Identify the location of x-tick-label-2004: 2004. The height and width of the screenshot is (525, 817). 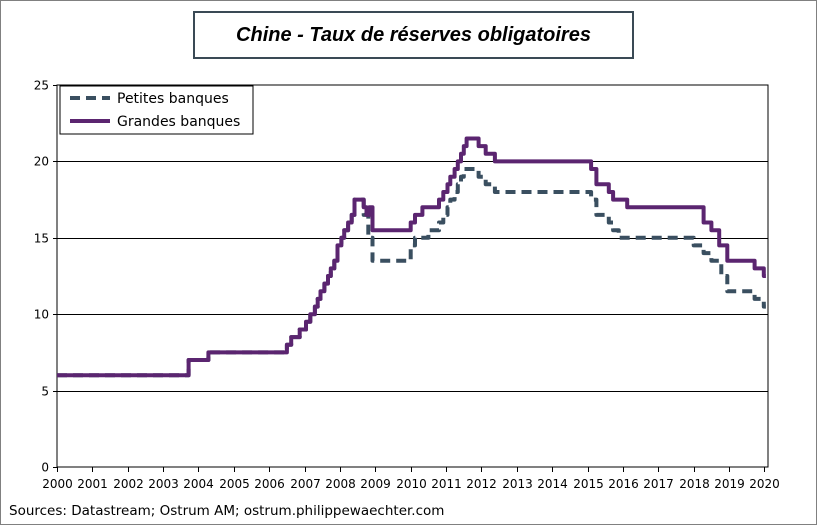
(198, 484).